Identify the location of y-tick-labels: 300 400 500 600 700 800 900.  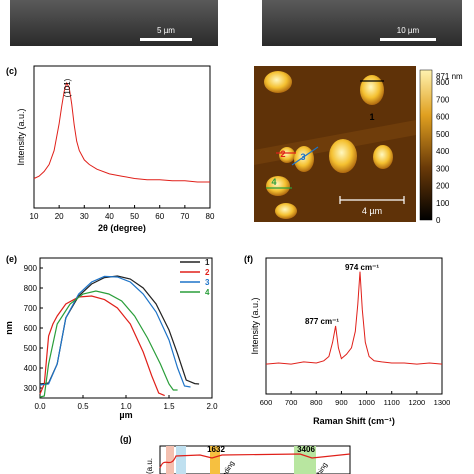
(33, 328).